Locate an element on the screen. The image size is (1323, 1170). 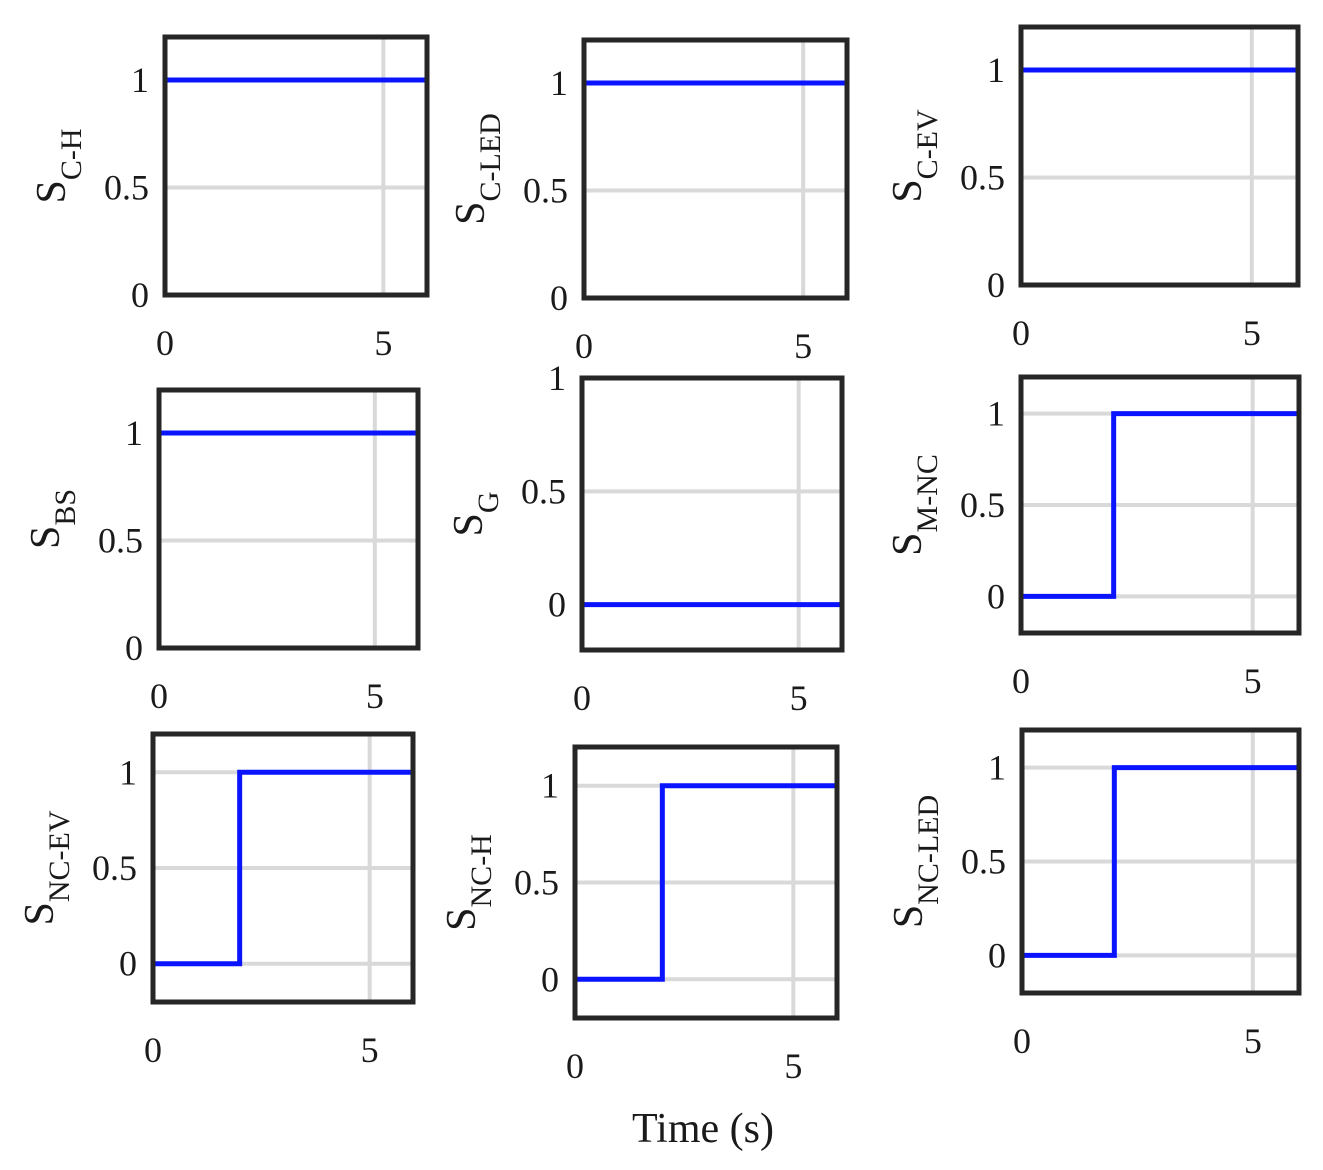
y-axis-label: SC-LED is located at coordinates (477, 169).